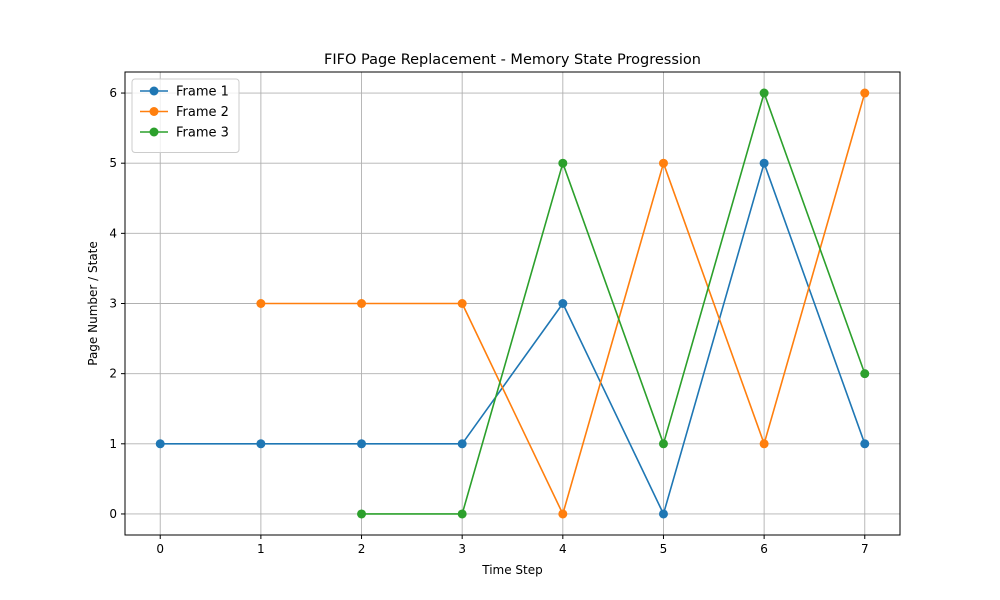  What do you see at coordinates (202, 133) in the screenshot?
I see `legend-label: Frame 3` at bounding box center [202, 133].